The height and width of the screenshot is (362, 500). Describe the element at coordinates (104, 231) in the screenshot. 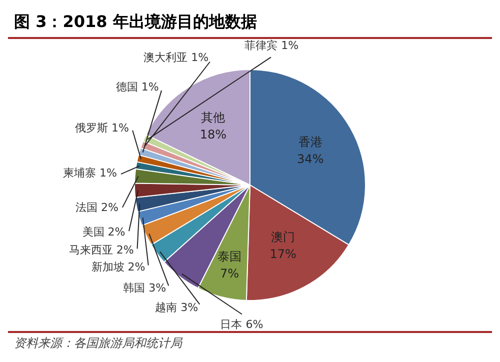

I see `slice-label: 美国 2%` at that location.